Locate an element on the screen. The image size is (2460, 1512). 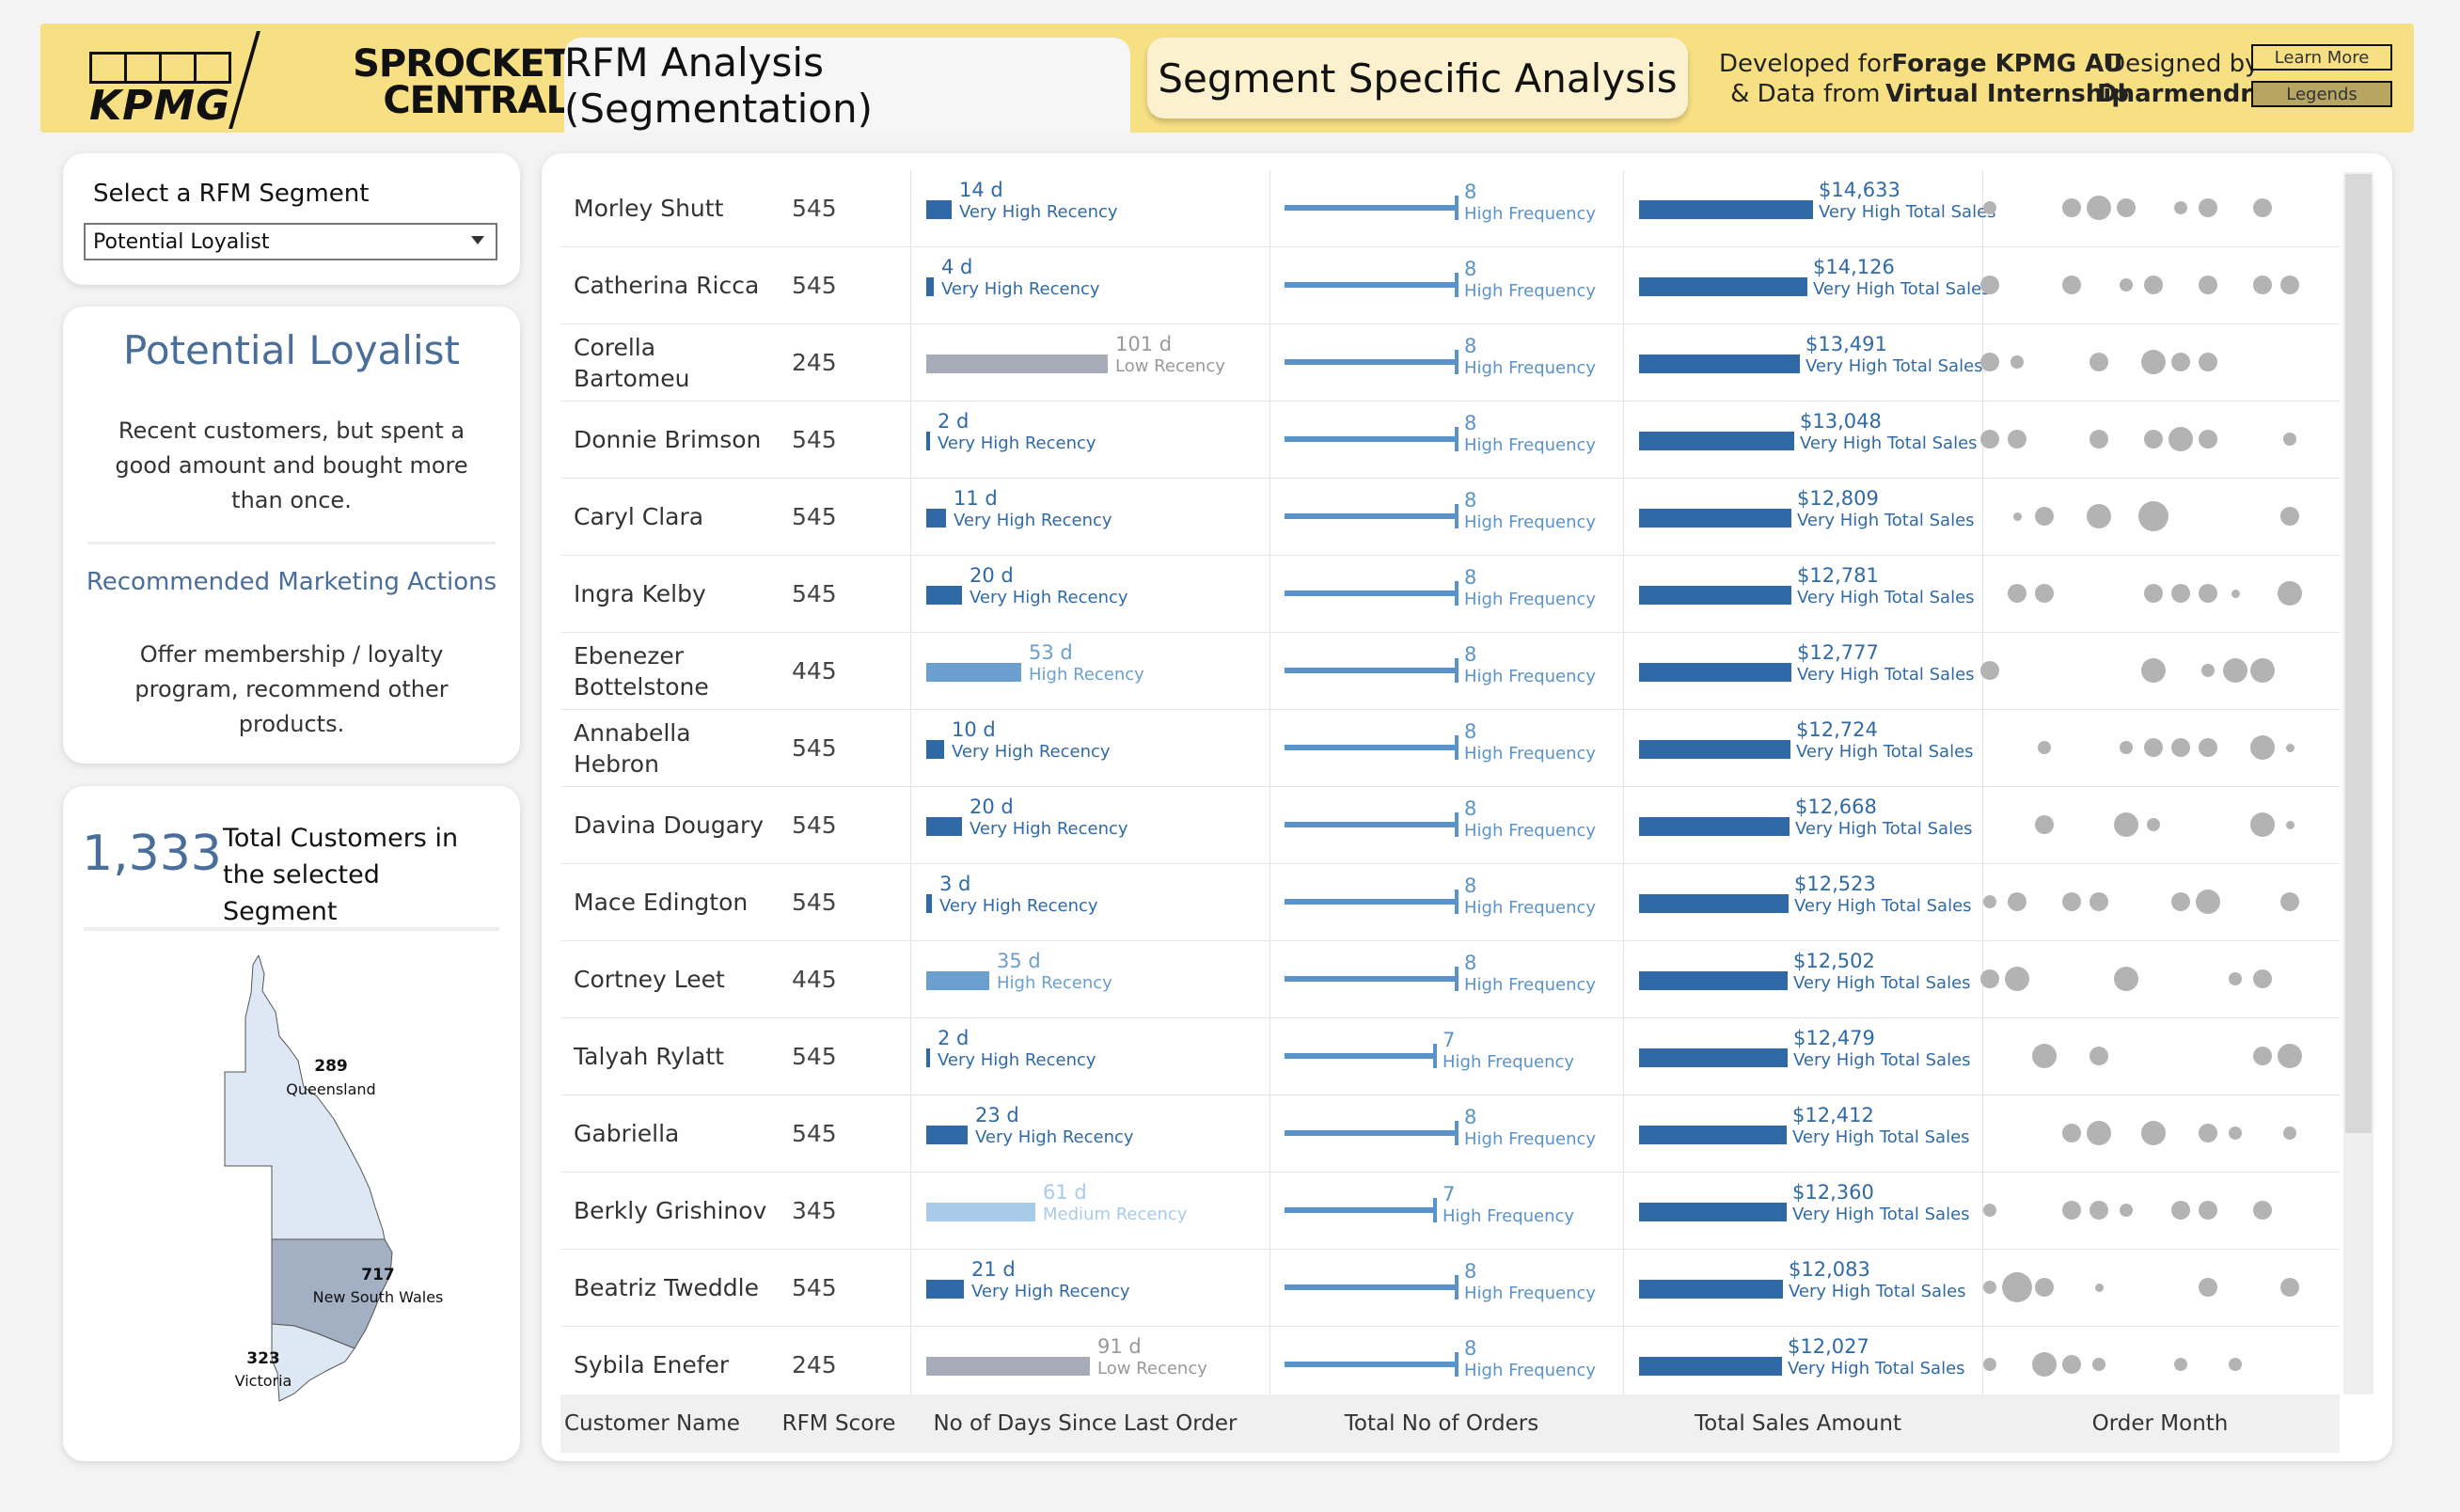
vertical-scrollbar-thumb is located at coordinates (2358, 653).